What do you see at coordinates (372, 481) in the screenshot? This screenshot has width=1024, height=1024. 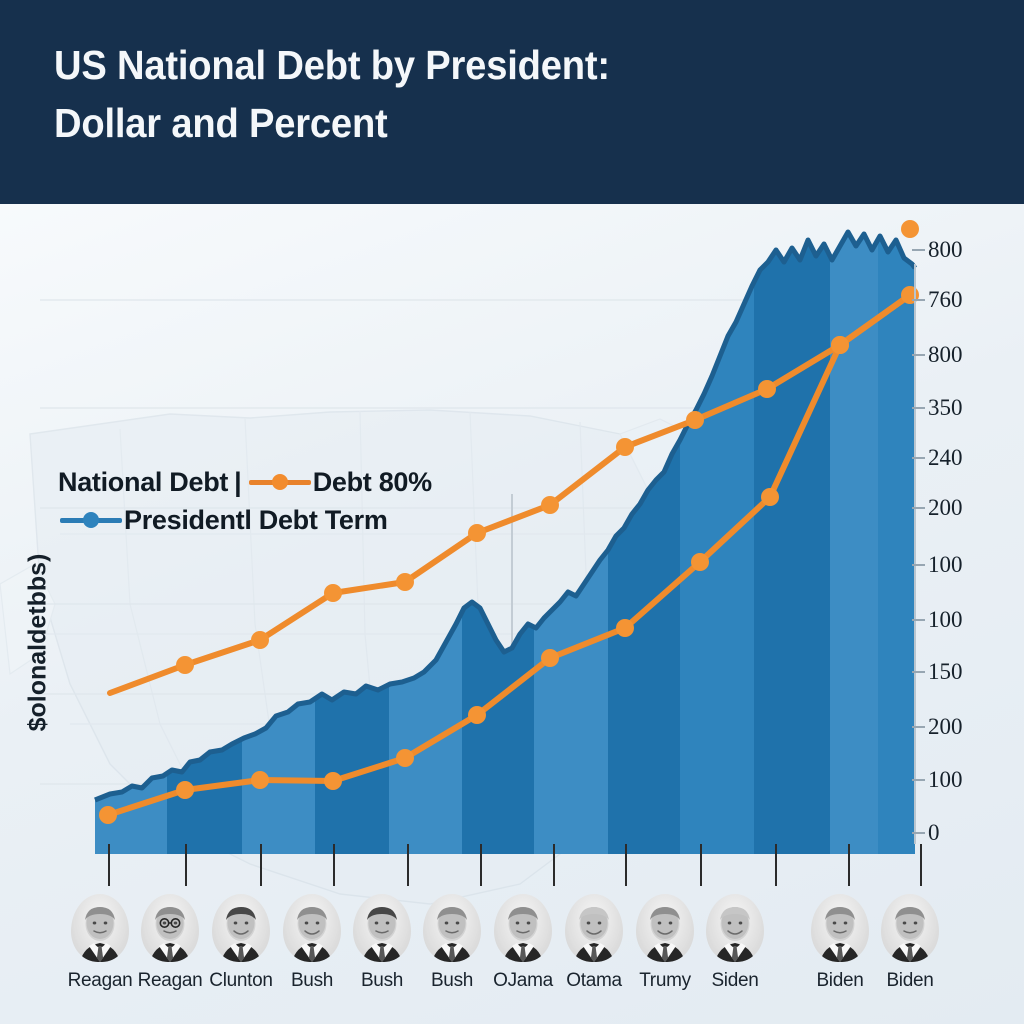 I see `legend-orange-label: Debt 80%` at bounding box center [372, 481].